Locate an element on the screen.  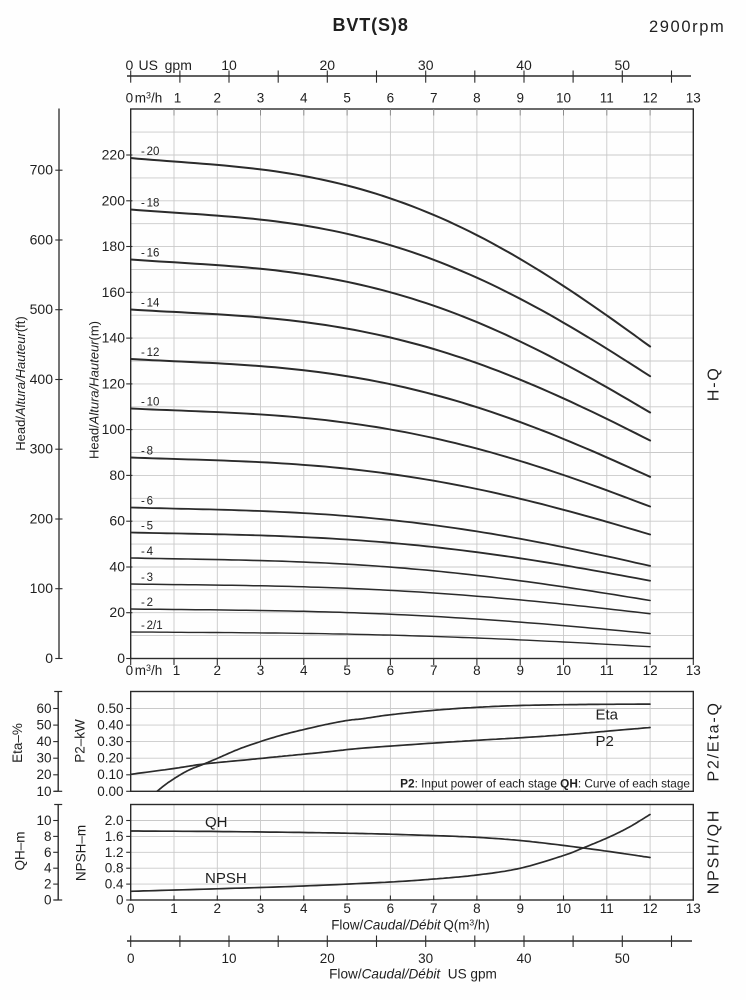
svg-text: QH is located at coordinates (216, 822).